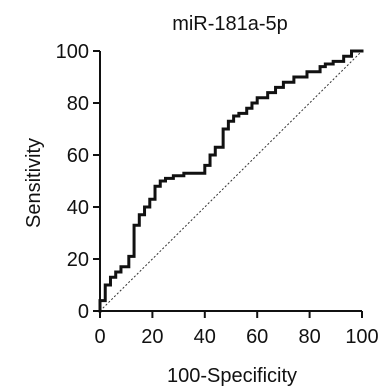 The width and height of the screenshot is (387, 390). I want to click on x-tick-label: 100, so click(361, 337).